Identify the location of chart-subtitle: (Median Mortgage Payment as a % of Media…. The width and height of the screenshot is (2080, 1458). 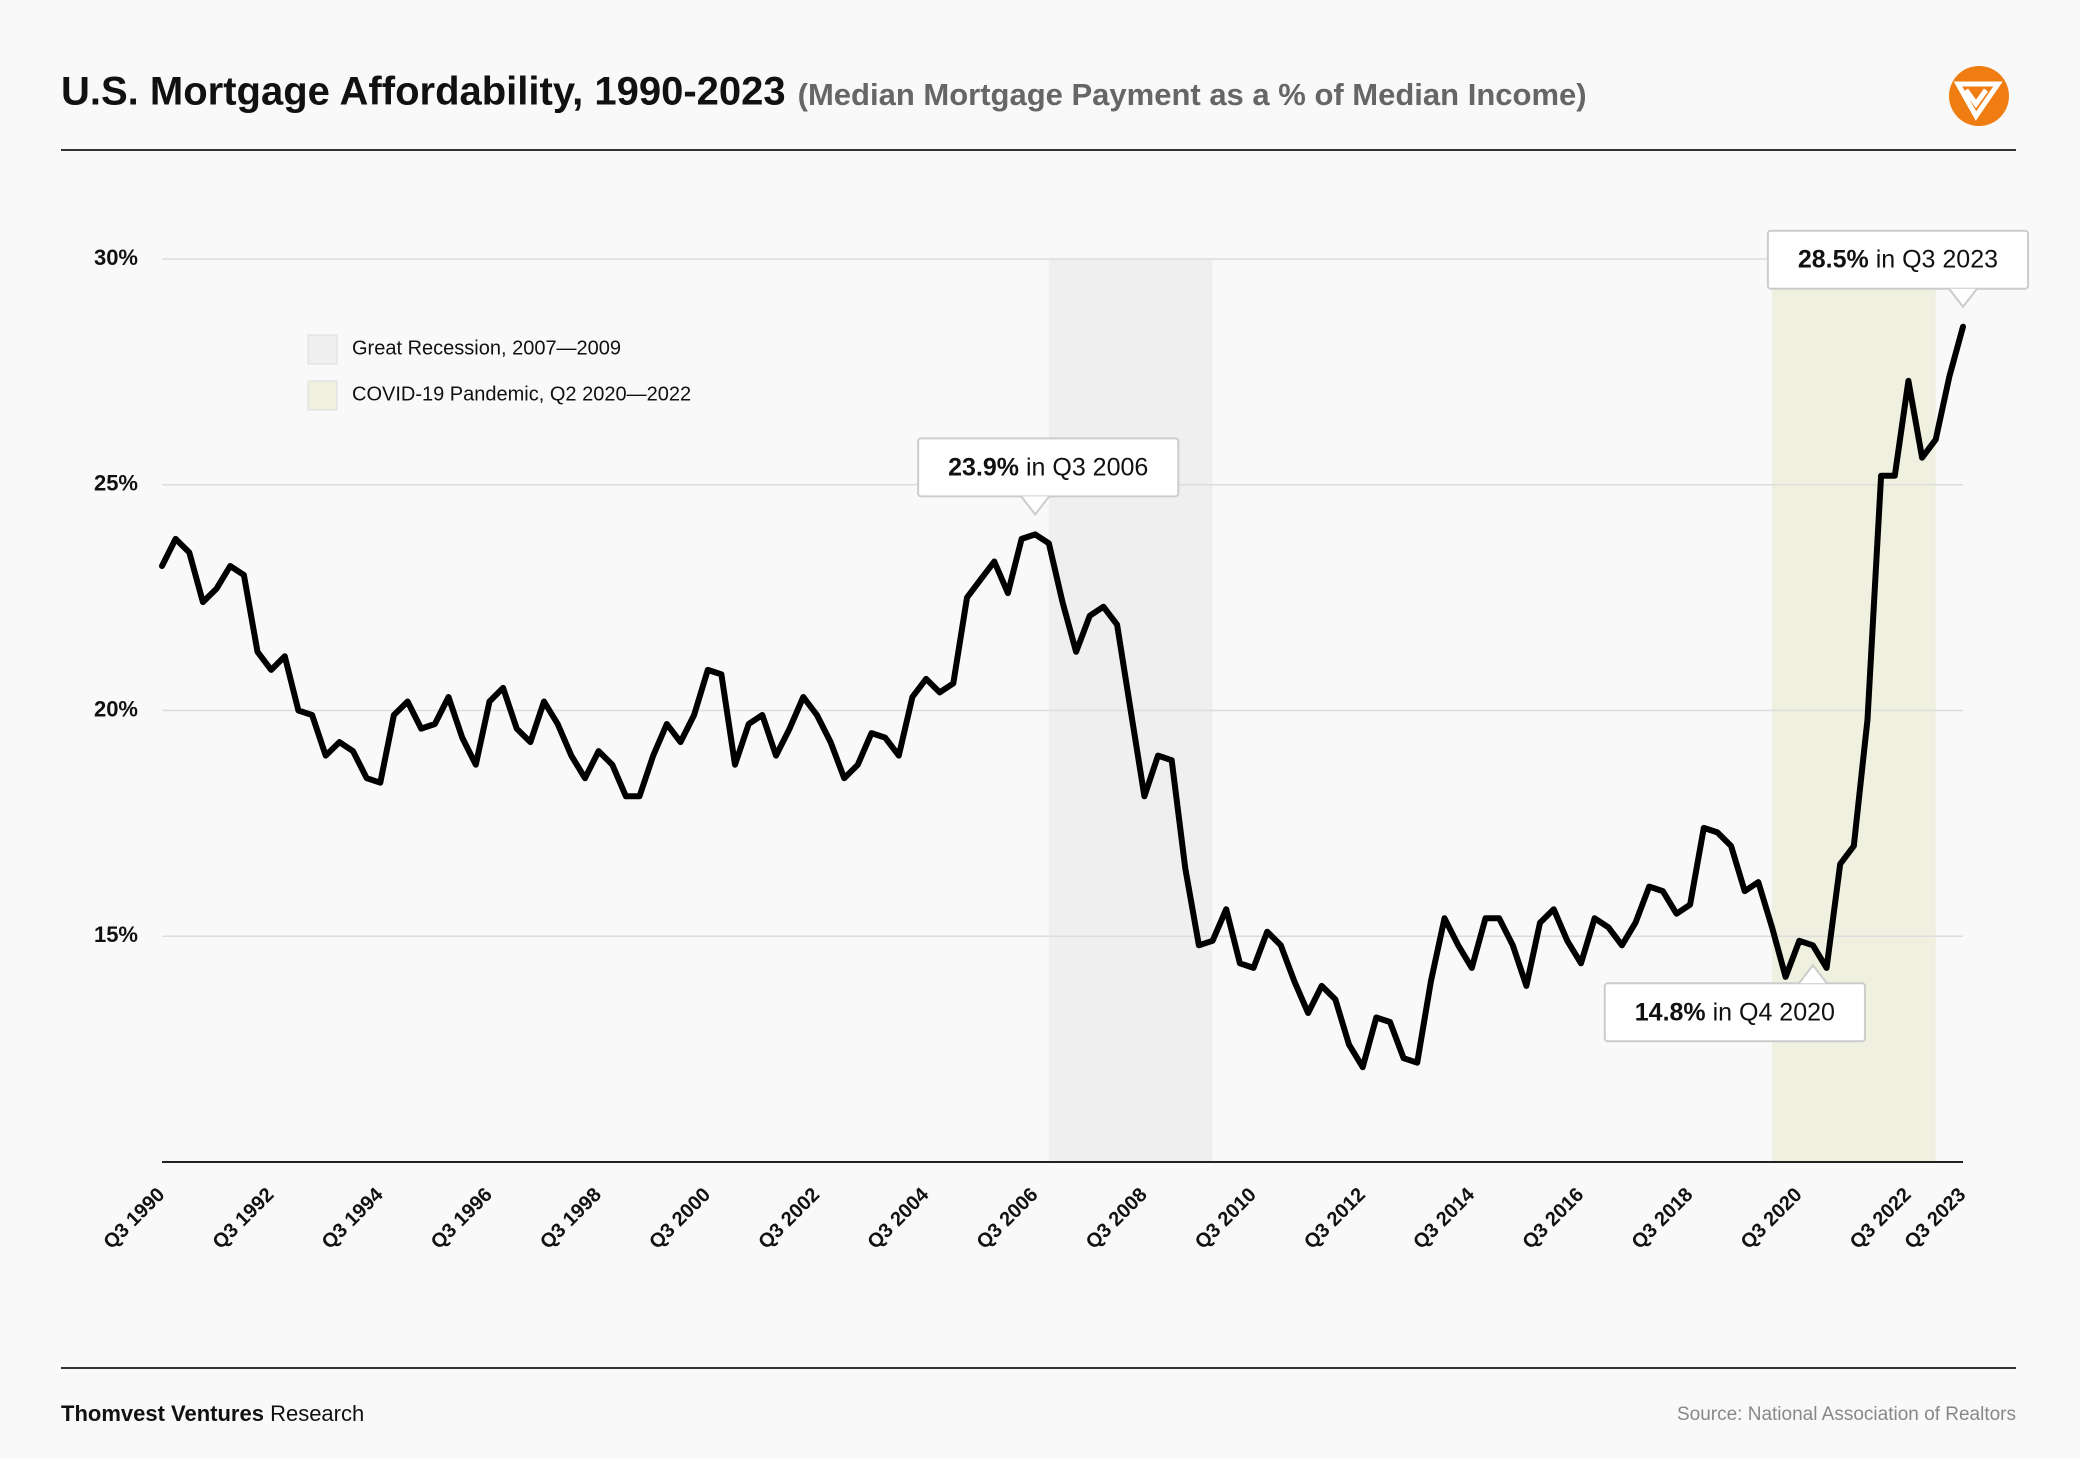
(1192, 94).